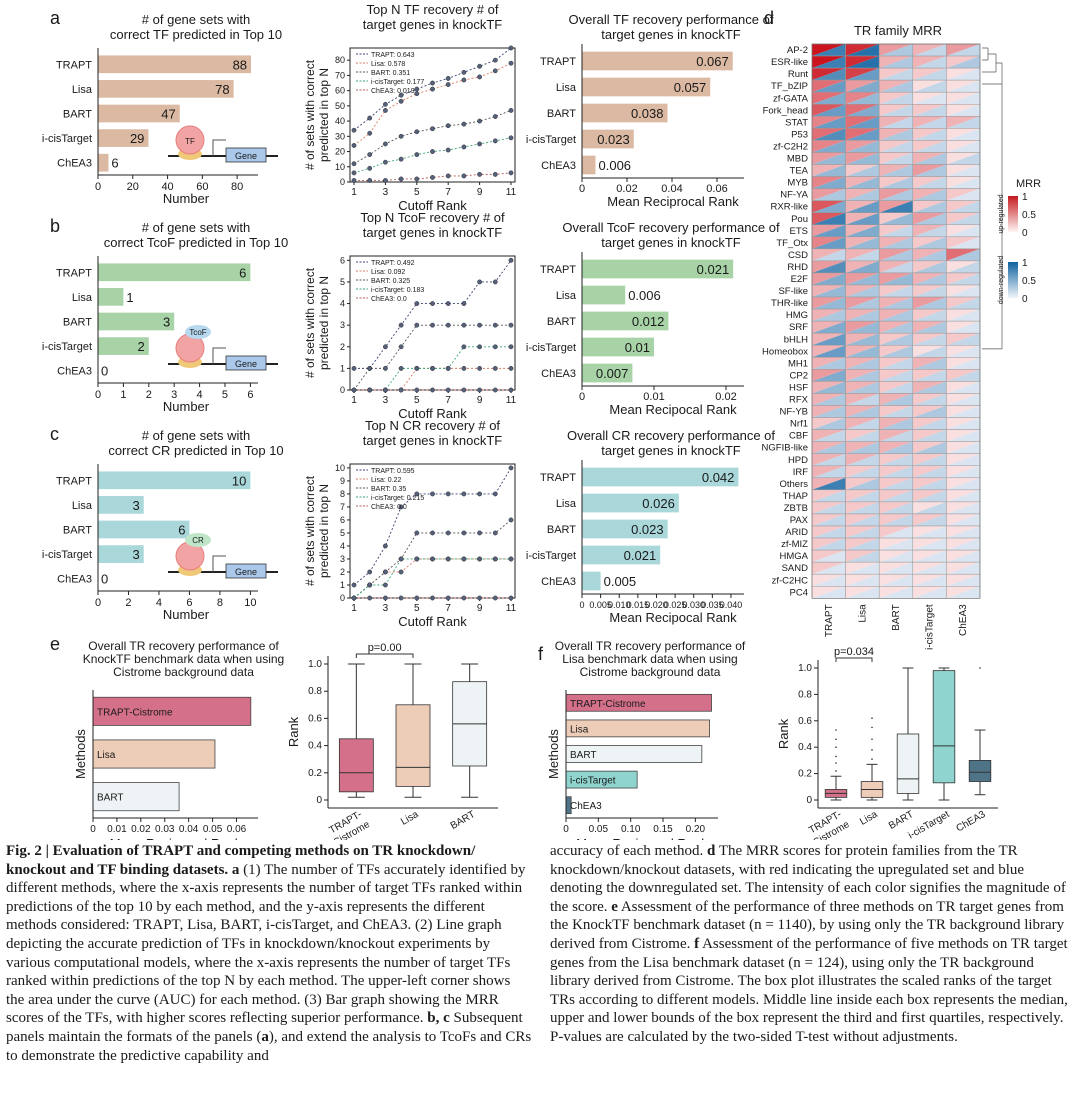 The image size is (1080, 1116). I want to click on bench-tick-label: 0.06, so click(237, 829).